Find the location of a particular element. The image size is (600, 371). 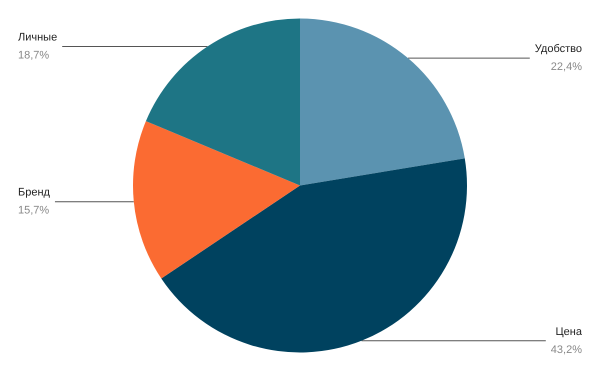

data-label: 18,7% is located at coordinates (34, 56).